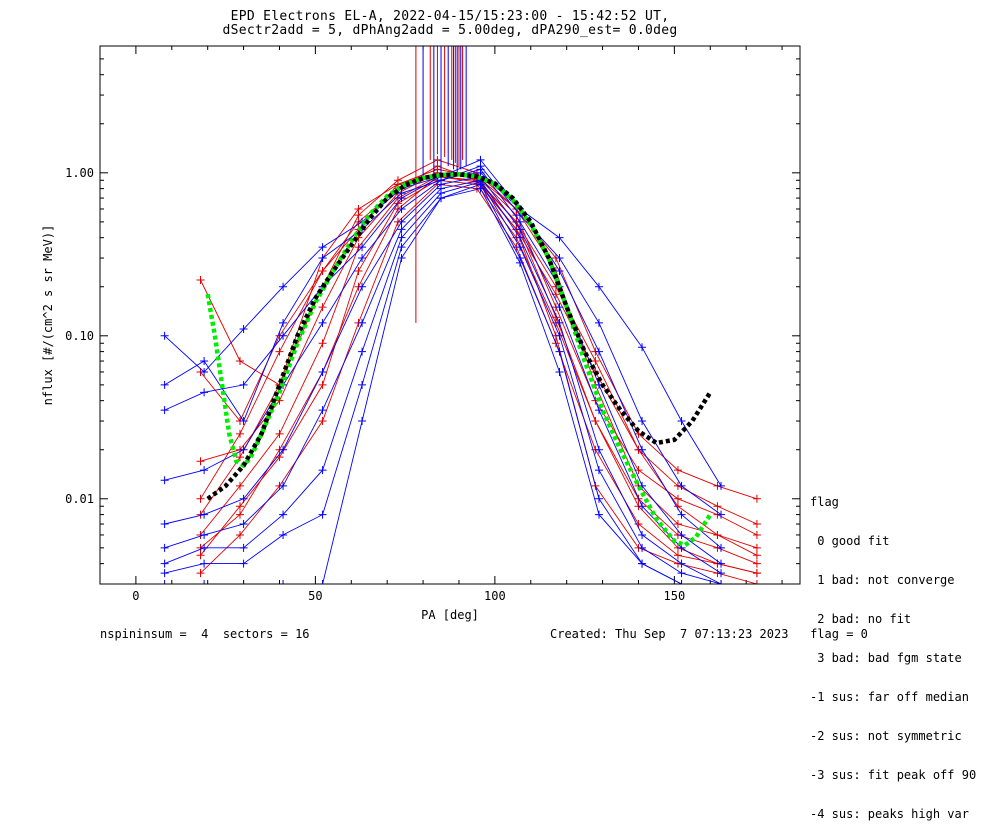 The image size is (1000, 834). I want to click on y-tick-label: 0.10, so click(79, 336).